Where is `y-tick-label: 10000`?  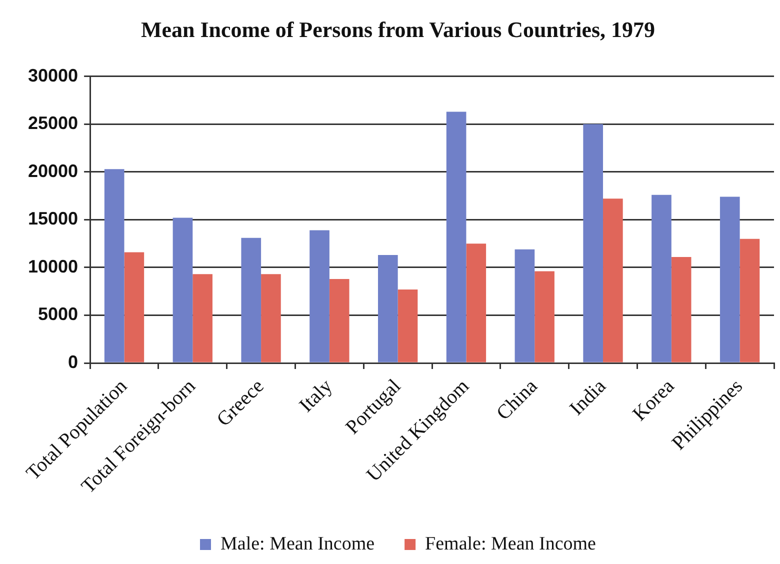 y-tick-label: 10000 is located at coordinates (53, 266).